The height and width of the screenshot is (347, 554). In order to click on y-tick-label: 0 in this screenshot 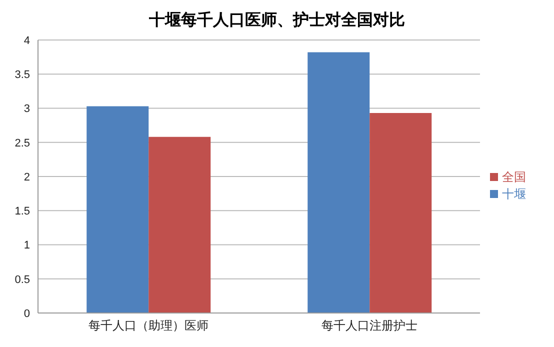, I will do `click(27, 314)`.